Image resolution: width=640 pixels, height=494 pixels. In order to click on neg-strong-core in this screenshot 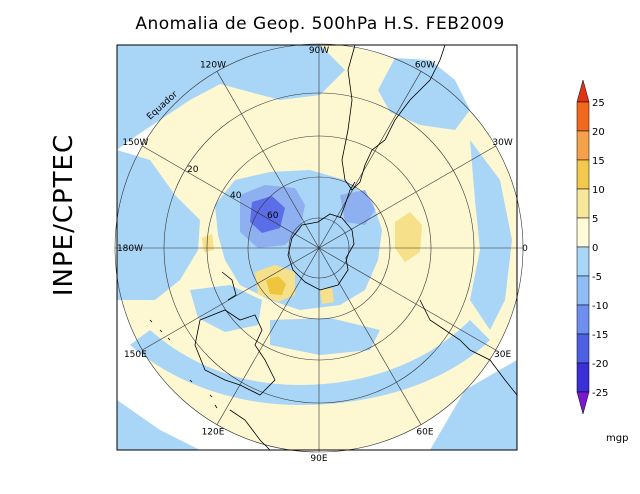, I will do `click(267, 214)`.